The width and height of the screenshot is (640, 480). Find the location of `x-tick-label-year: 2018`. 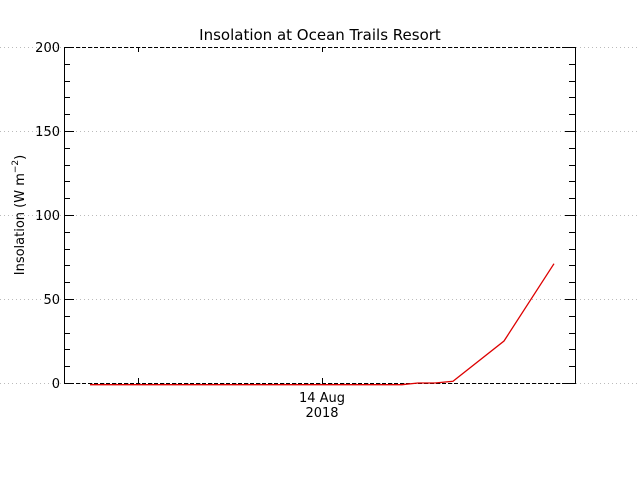

x-tick-label-year: 2018 is located at coordinates (321, 413).